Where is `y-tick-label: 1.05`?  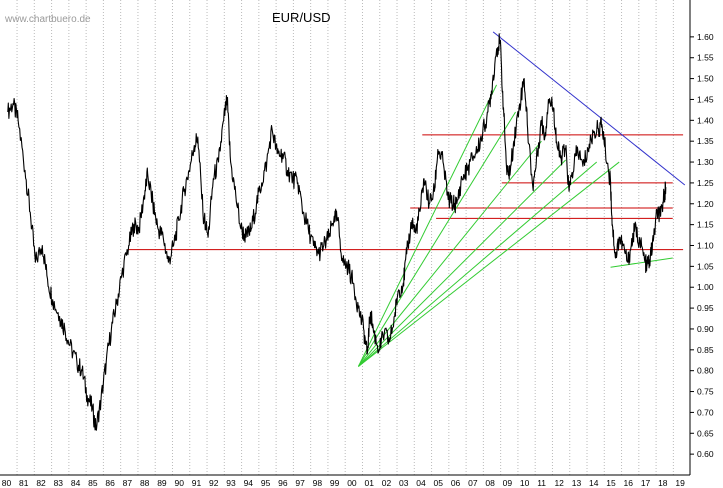 y-tick-label: 1.05 is located at coordinates (705, 266).